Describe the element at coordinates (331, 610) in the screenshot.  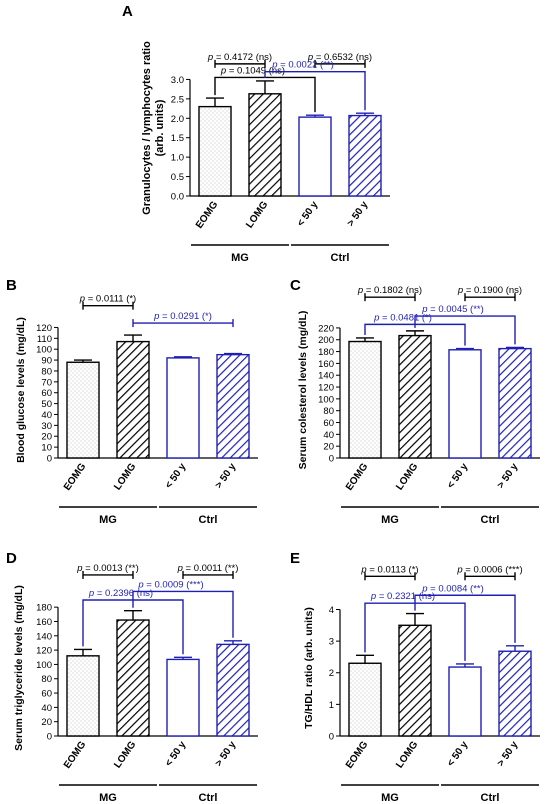
I see `y-tick-label: 4` at that location.